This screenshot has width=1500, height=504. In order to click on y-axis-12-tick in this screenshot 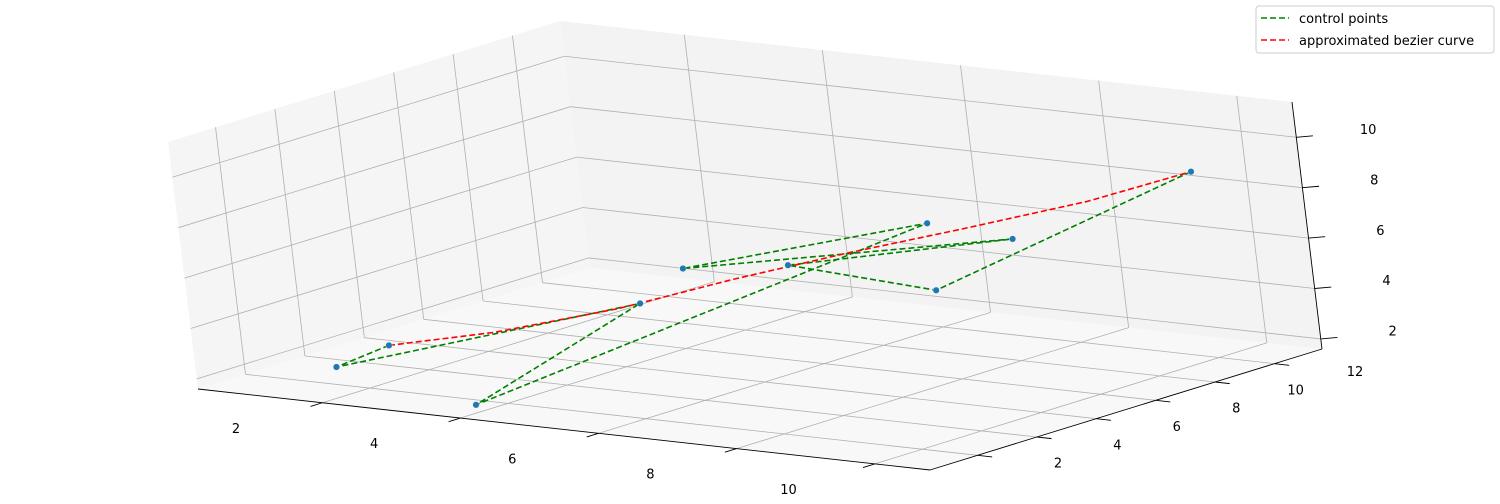, I will do `click(1282, 364)`.